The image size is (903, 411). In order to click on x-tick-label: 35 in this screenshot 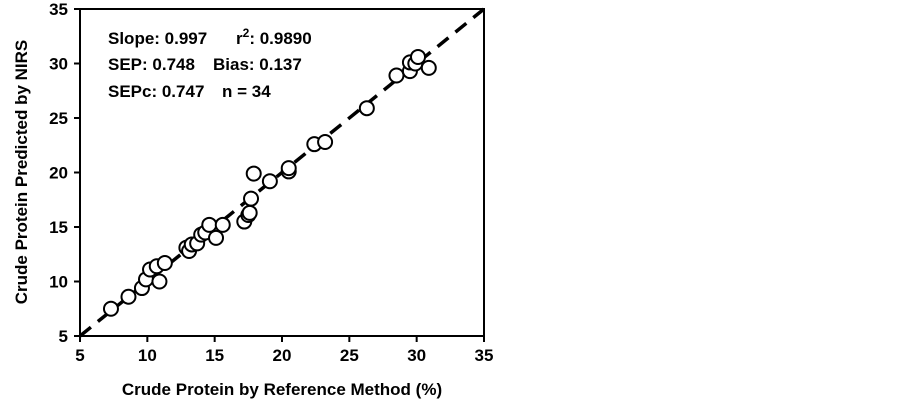, I will do `click(484, 355)`.